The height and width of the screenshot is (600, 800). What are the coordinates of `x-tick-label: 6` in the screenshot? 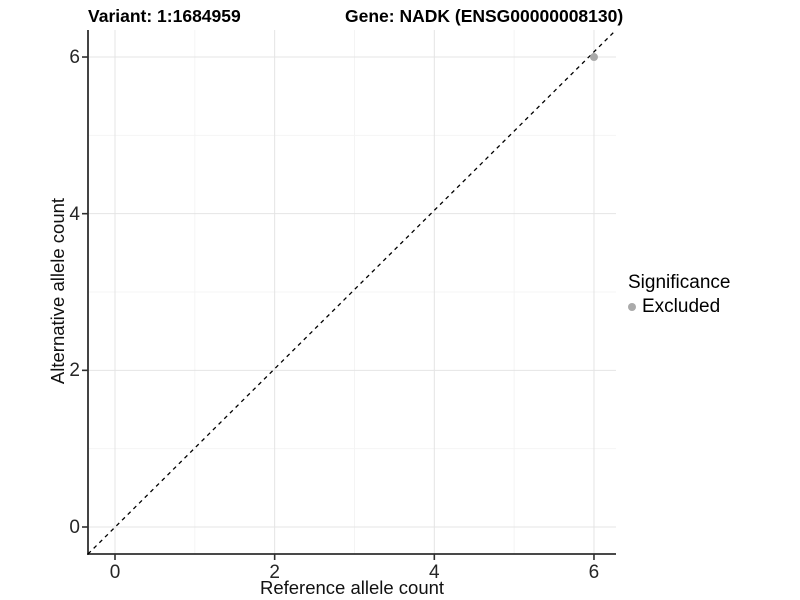 It's located at (594, 572).